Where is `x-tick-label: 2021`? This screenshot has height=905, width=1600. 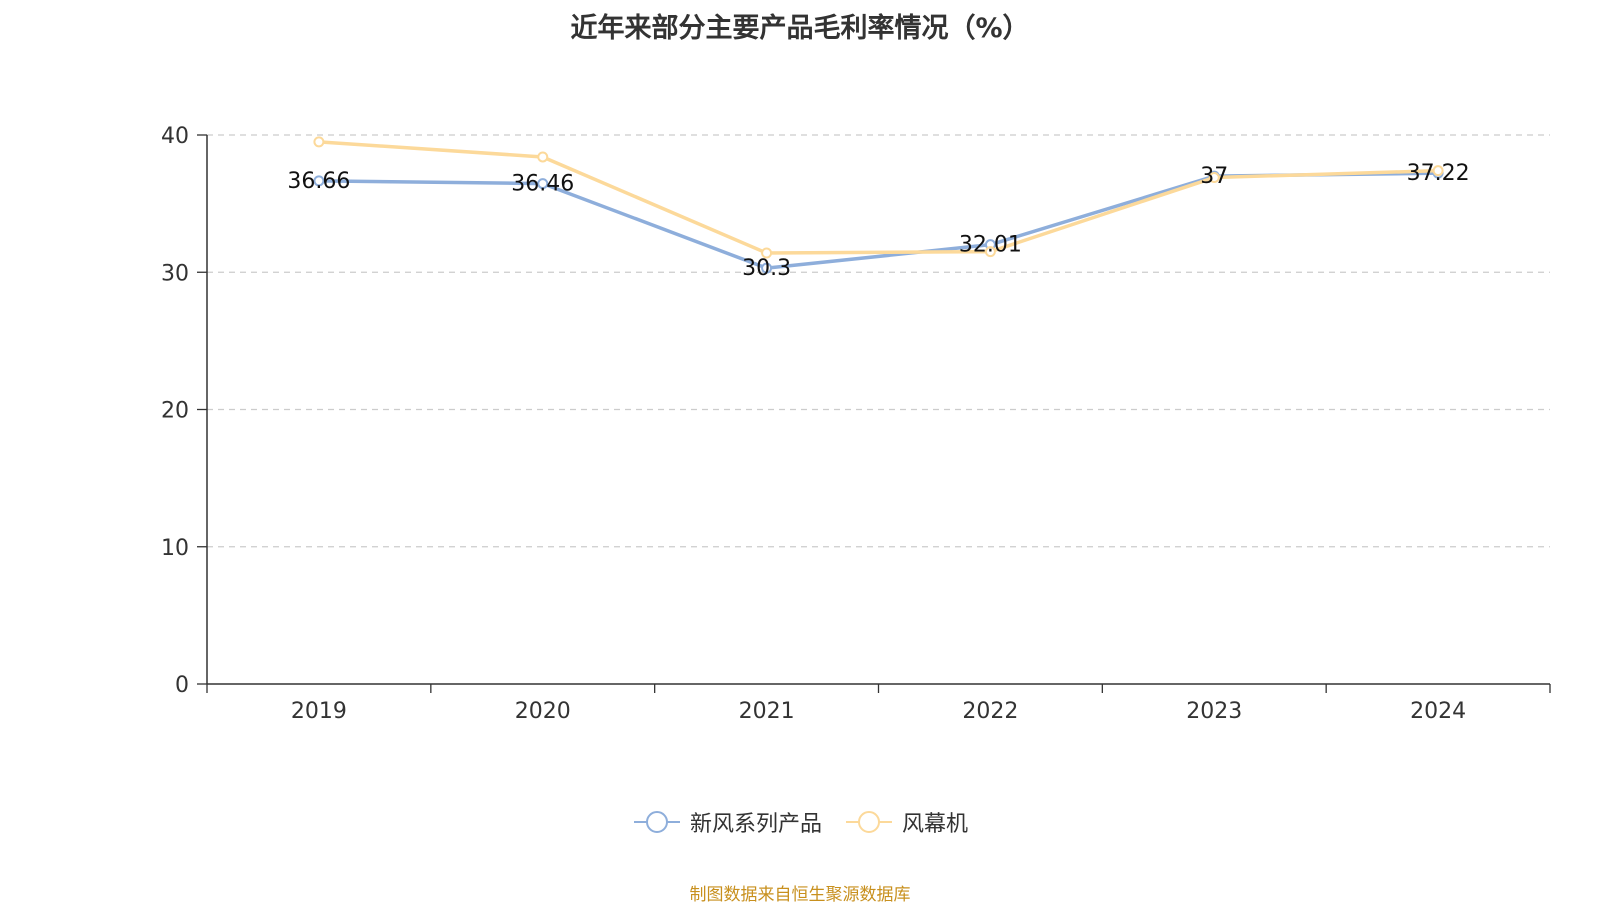
x-tick-label: 2021 is located at coordinates (767, 711).